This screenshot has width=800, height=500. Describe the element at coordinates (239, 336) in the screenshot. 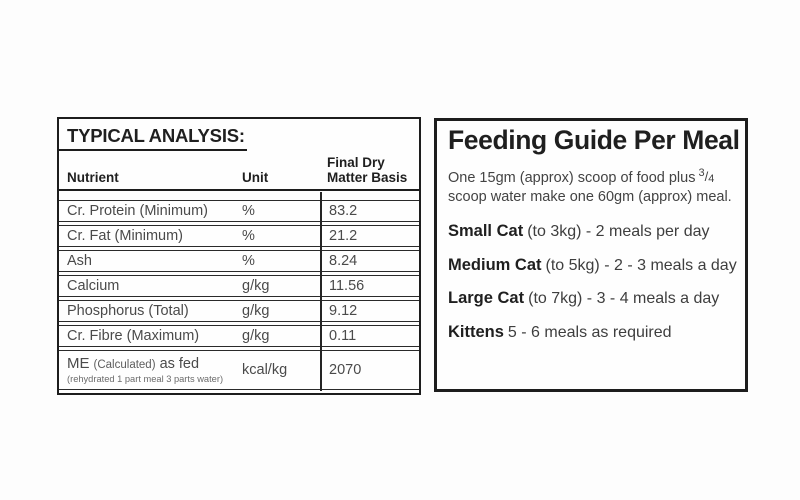

I see `table-row-fibre: Cr. Fibre (Maximum) g/kg 0.11` at that location.